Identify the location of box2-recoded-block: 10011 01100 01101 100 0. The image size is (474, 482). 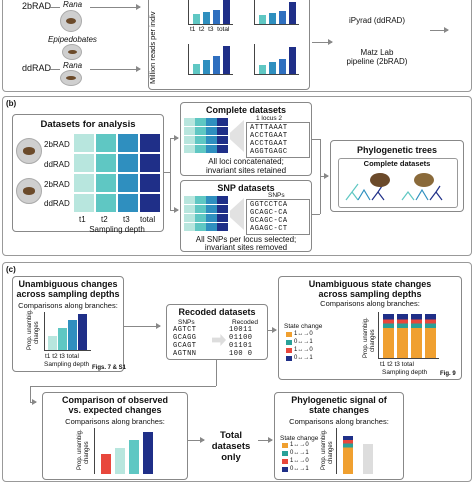
(247, 342).